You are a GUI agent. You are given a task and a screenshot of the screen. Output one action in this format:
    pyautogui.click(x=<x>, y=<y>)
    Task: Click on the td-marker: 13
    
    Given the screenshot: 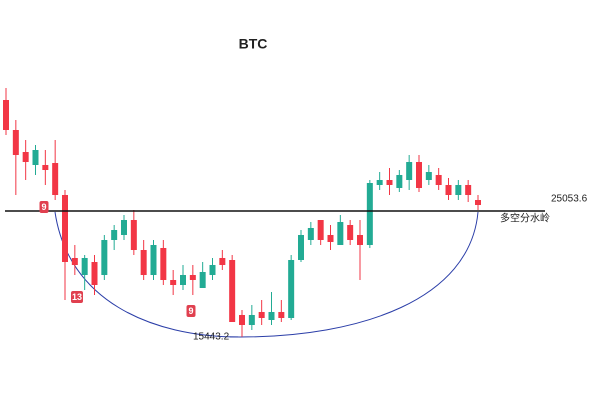 What is the action you would take?
    pyautogui.click(x=77, y=297)
    